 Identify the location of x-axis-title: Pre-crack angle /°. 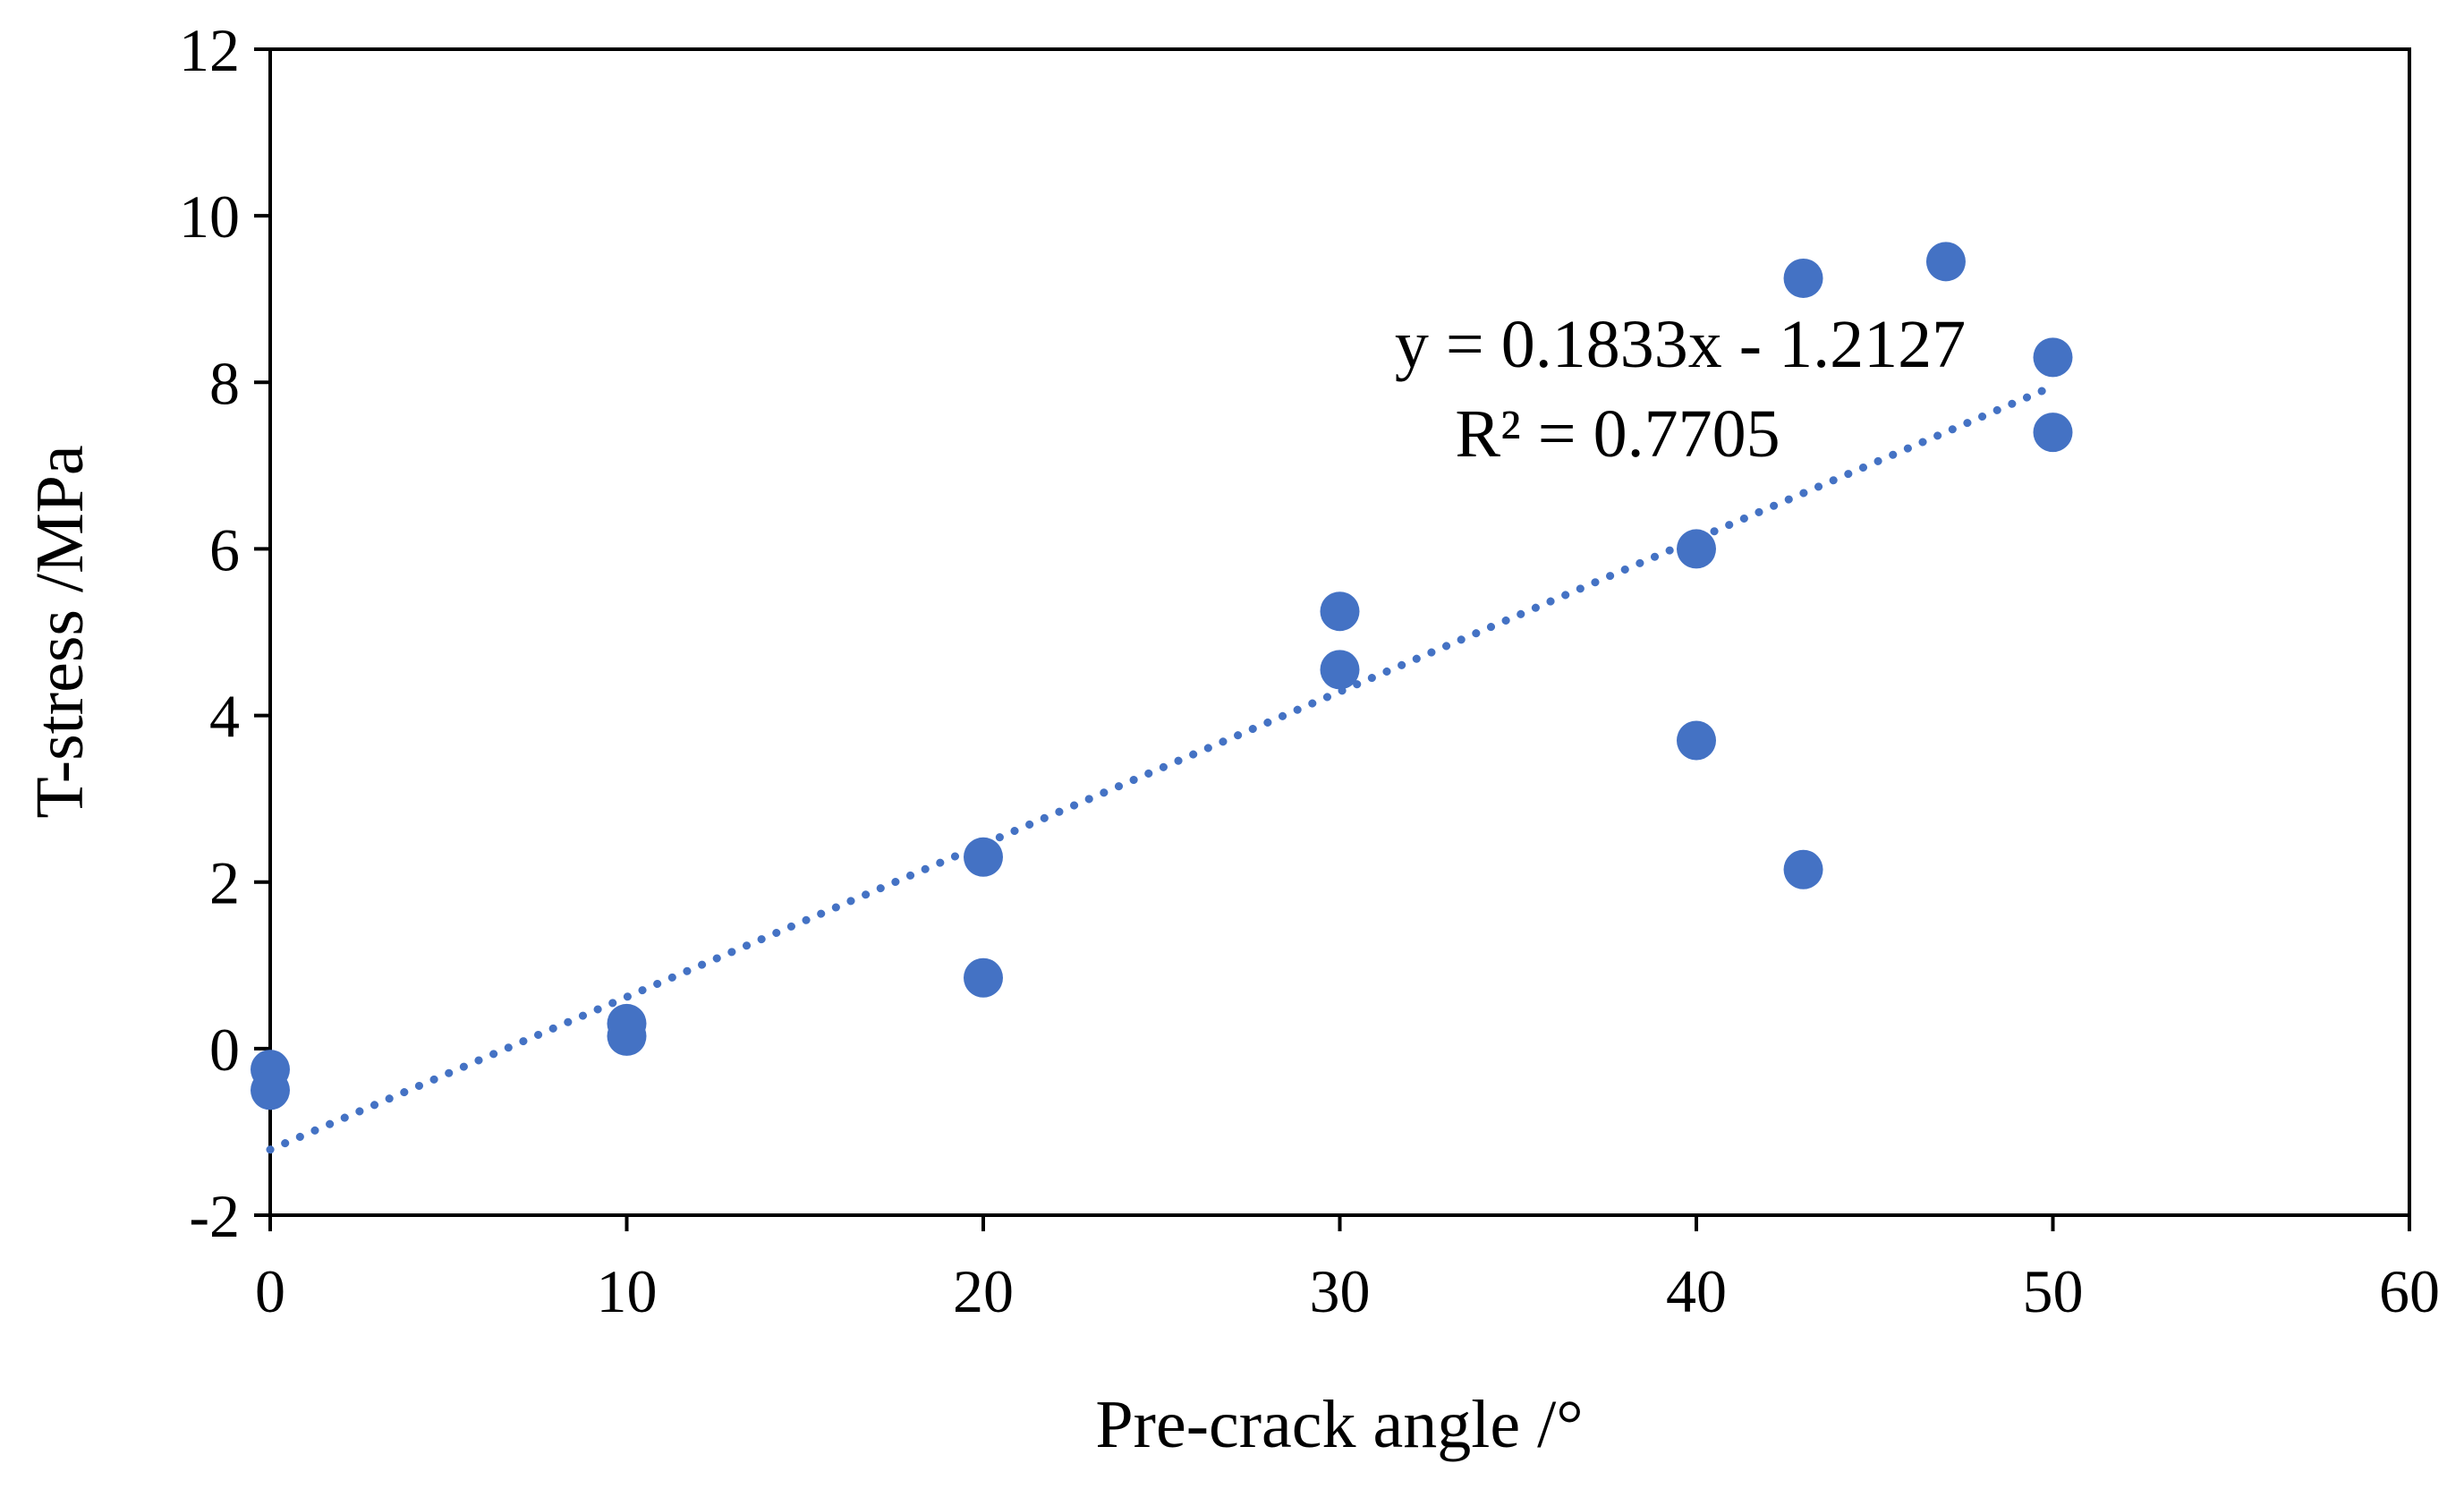
(1339, 1424).